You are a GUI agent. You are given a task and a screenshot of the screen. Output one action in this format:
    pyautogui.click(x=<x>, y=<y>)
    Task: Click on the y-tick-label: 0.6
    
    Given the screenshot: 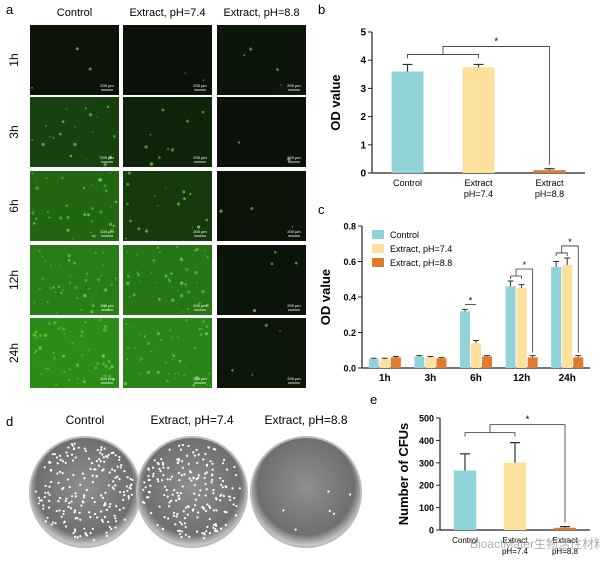 What is the action you would take?
    pyautogui.click(x=349, y=262)
    